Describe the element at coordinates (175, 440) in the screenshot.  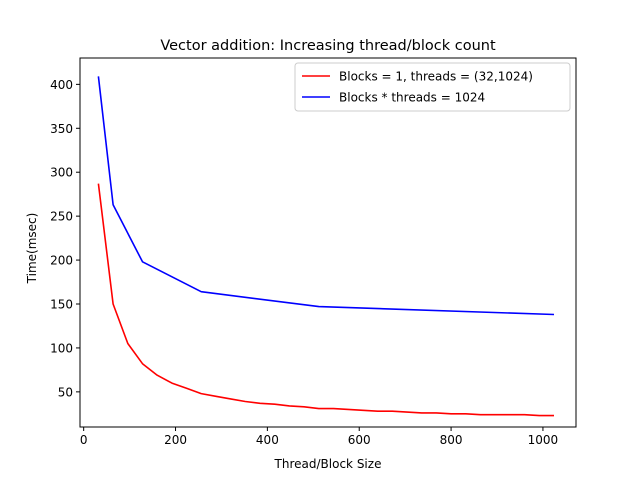
I see `x-tick-label: 200` at that location.